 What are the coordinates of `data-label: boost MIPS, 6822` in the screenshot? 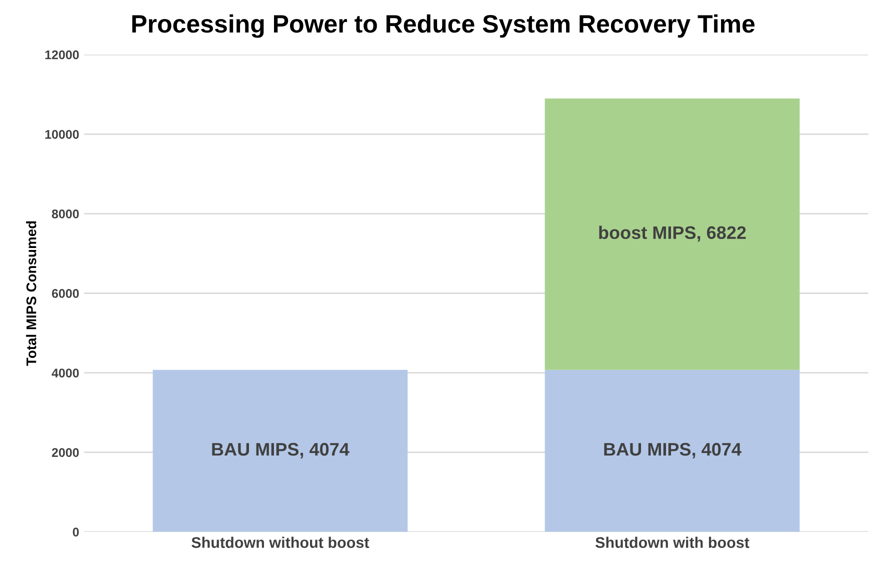 It's located at (672, 234).